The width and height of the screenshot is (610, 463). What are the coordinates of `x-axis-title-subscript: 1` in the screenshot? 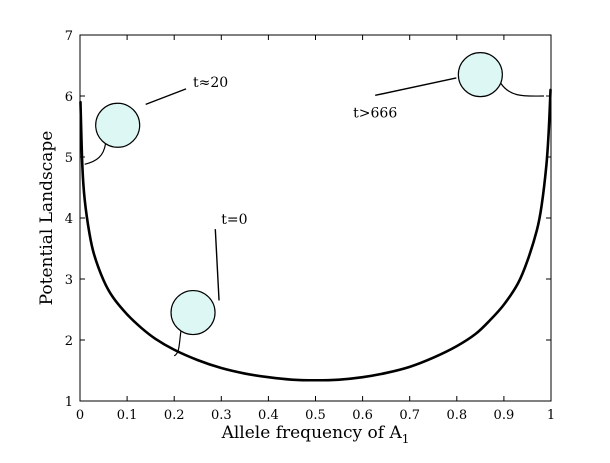 It's located at (406, 439).